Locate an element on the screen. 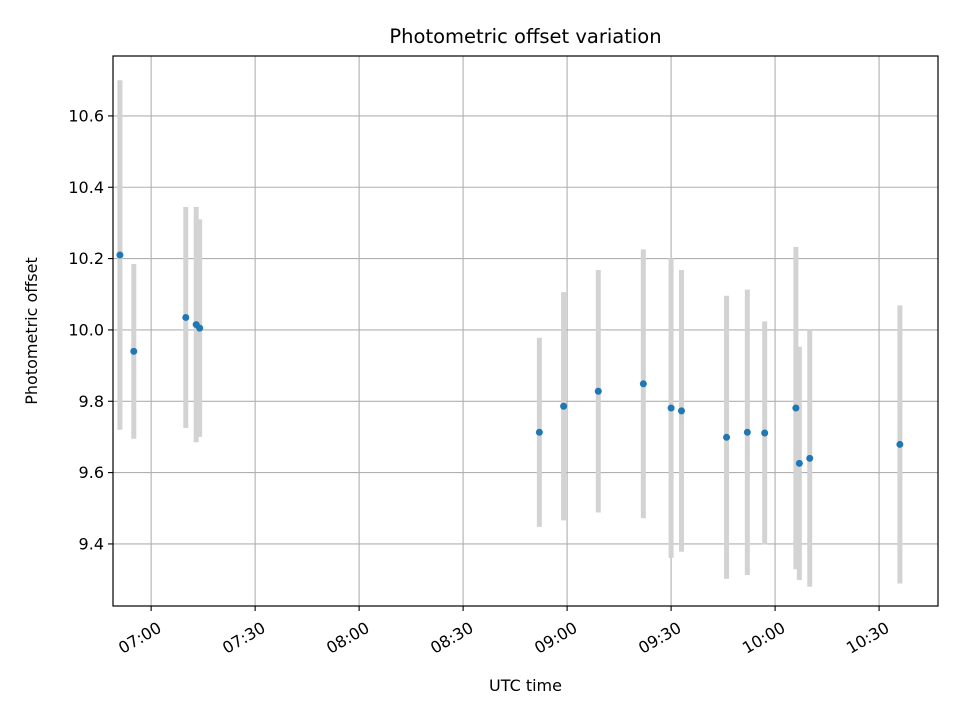 The width and height of the screenshot is (960, 720). y-tick-label: 10.4 is located at coordinates (86, 187).